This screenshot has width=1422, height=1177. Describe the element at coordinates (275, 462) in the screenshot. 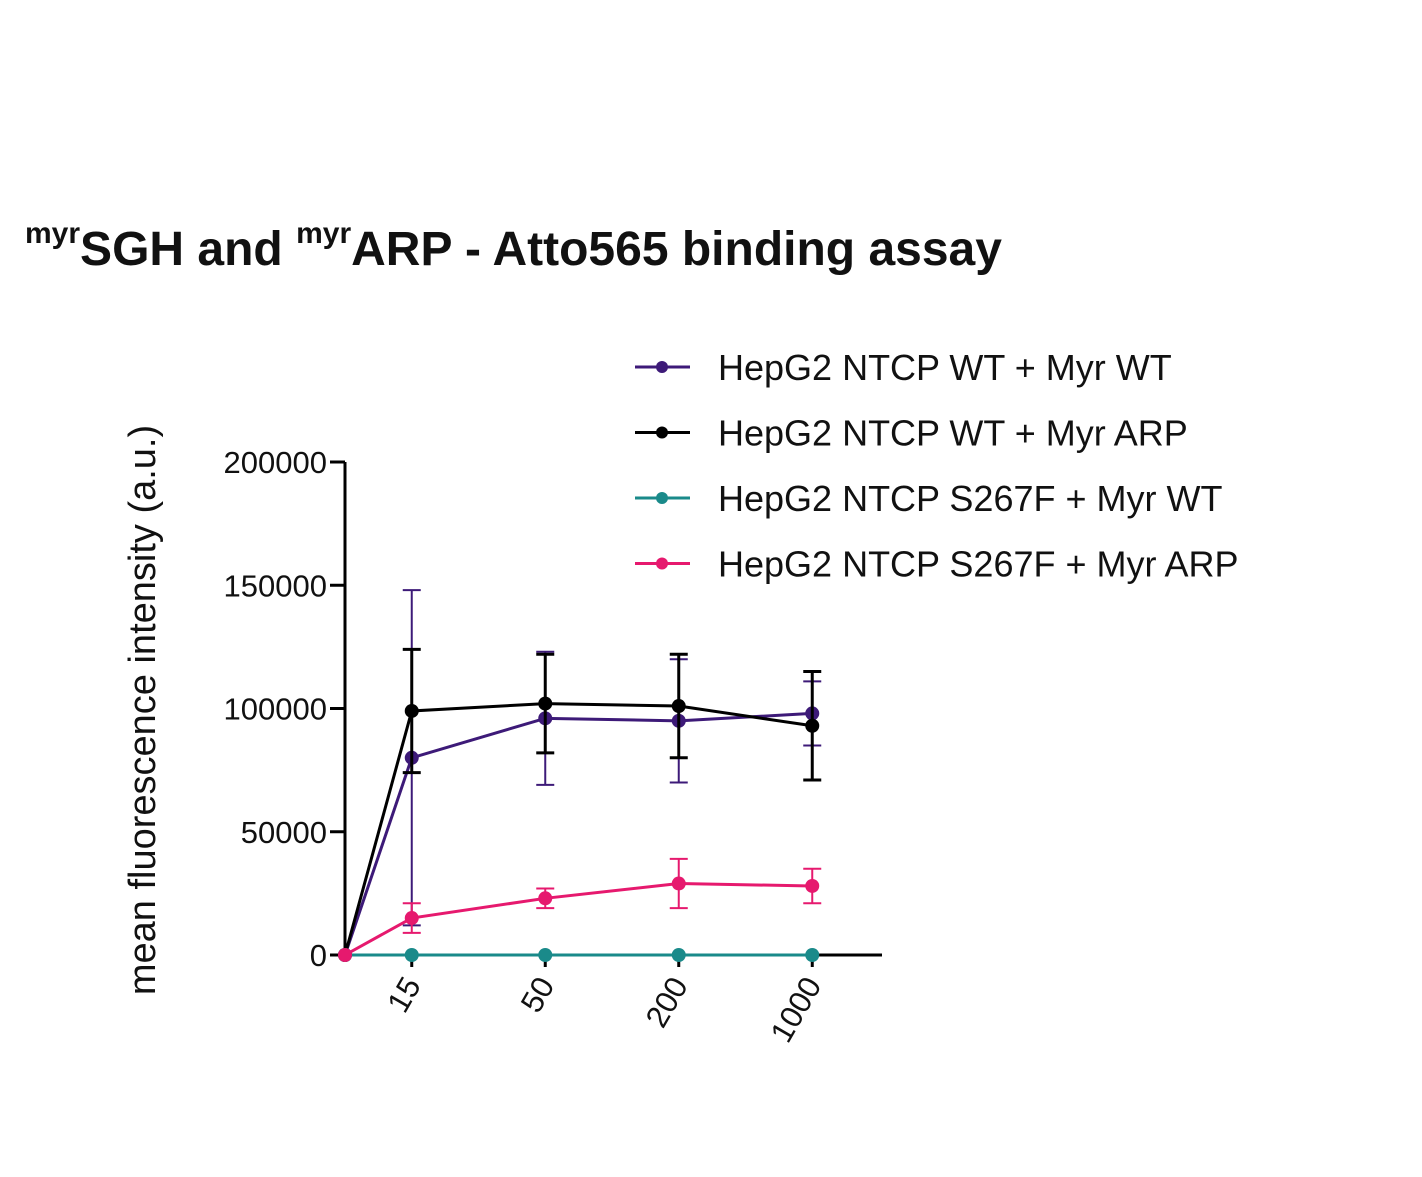

I see `y-tick-label: 200000` at that location.